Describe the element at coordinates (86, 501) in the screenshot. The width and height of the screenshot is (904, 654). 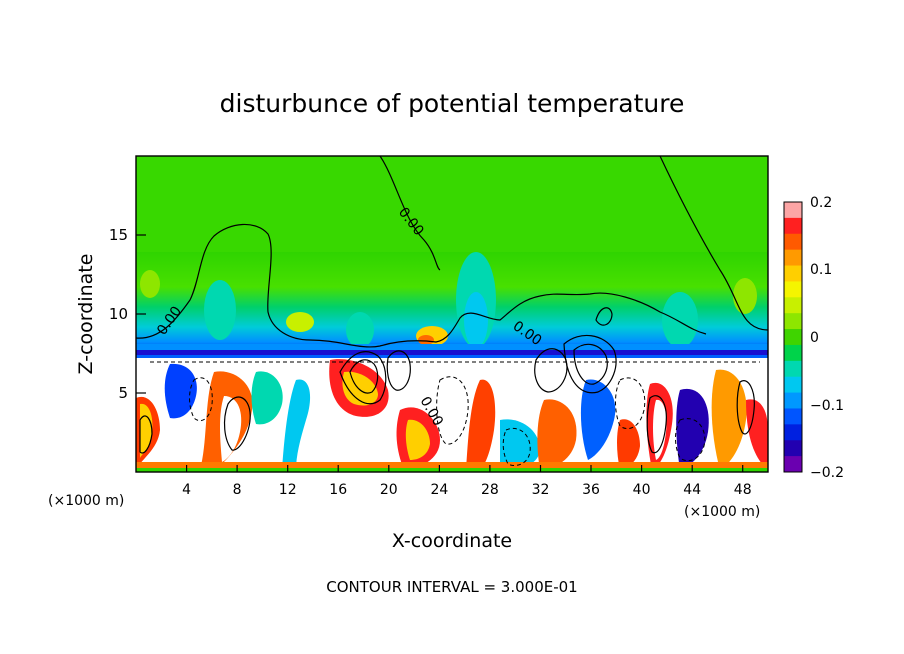
I see `x-unit-label-left: (×1000 m)` at that location.